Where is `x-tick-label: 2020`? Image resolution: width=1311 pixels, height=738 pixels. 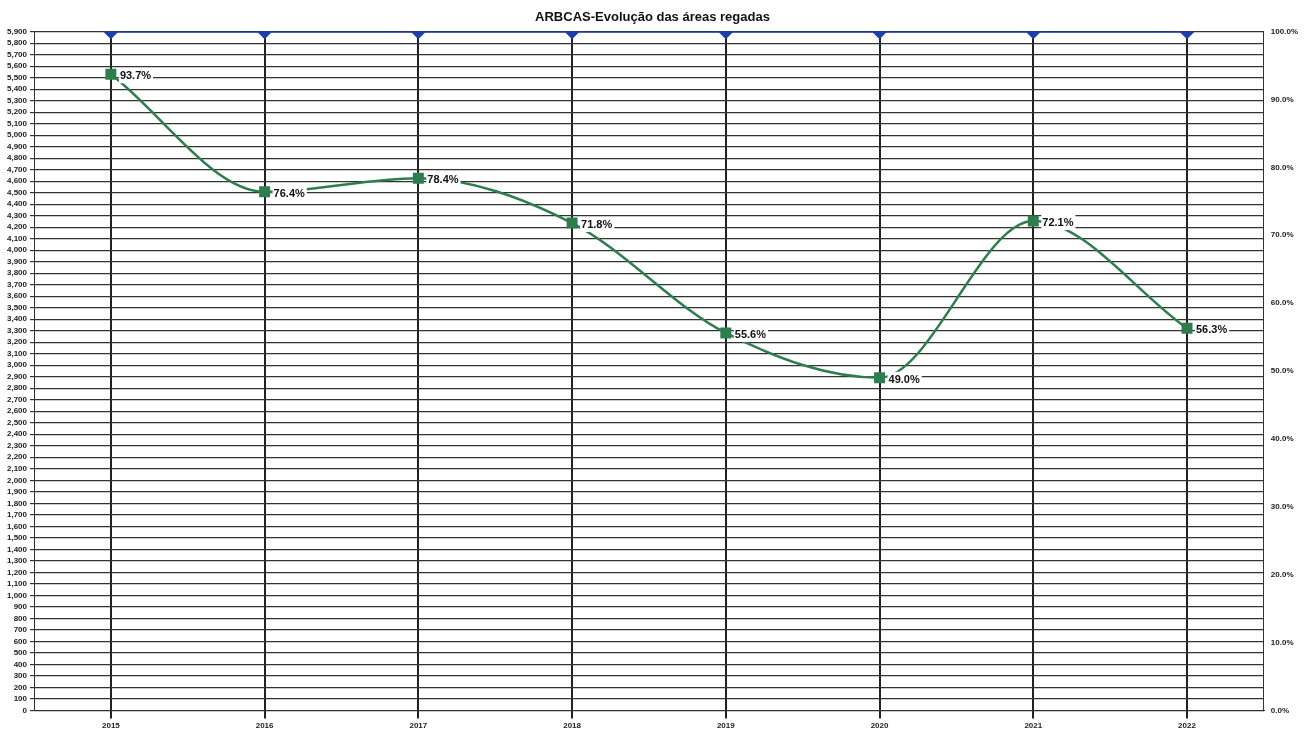 x-tick-label: 2020 is located at coordinates (879, 726).